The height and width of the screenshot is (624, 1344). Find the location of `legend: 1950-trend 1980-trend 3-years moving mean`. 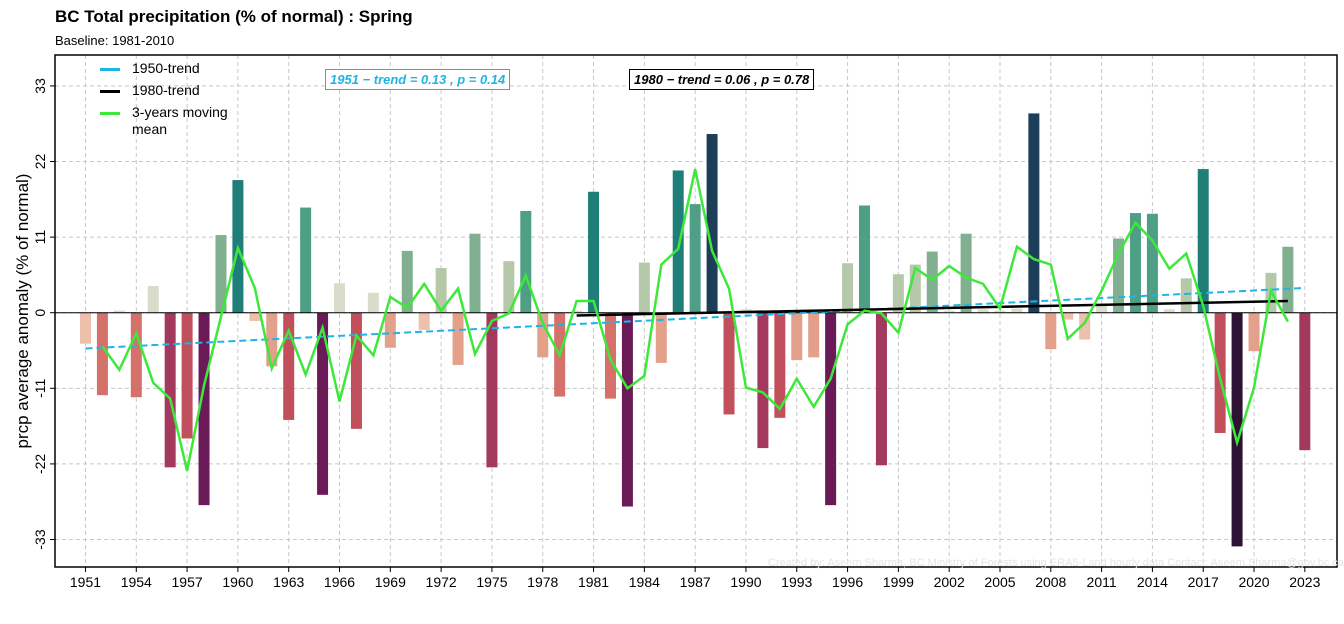

legend: 1950-trend 1980-trend 3-years moving mean is located at coordinates (181, 101).